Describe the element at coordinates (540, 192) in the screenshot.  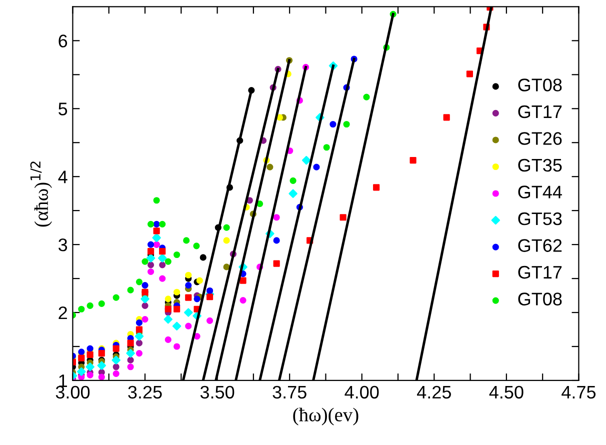
I see `legend-label: GT44` at that location.